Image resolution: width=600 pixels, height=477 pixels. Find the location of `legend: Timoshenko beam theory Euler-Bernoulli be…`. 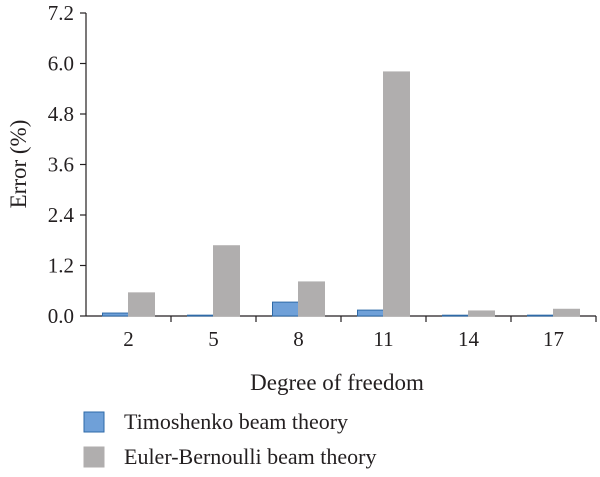

legend: Timoshenko beam theory Euler-Bernoulli be… is located at coordinates (229, 439).